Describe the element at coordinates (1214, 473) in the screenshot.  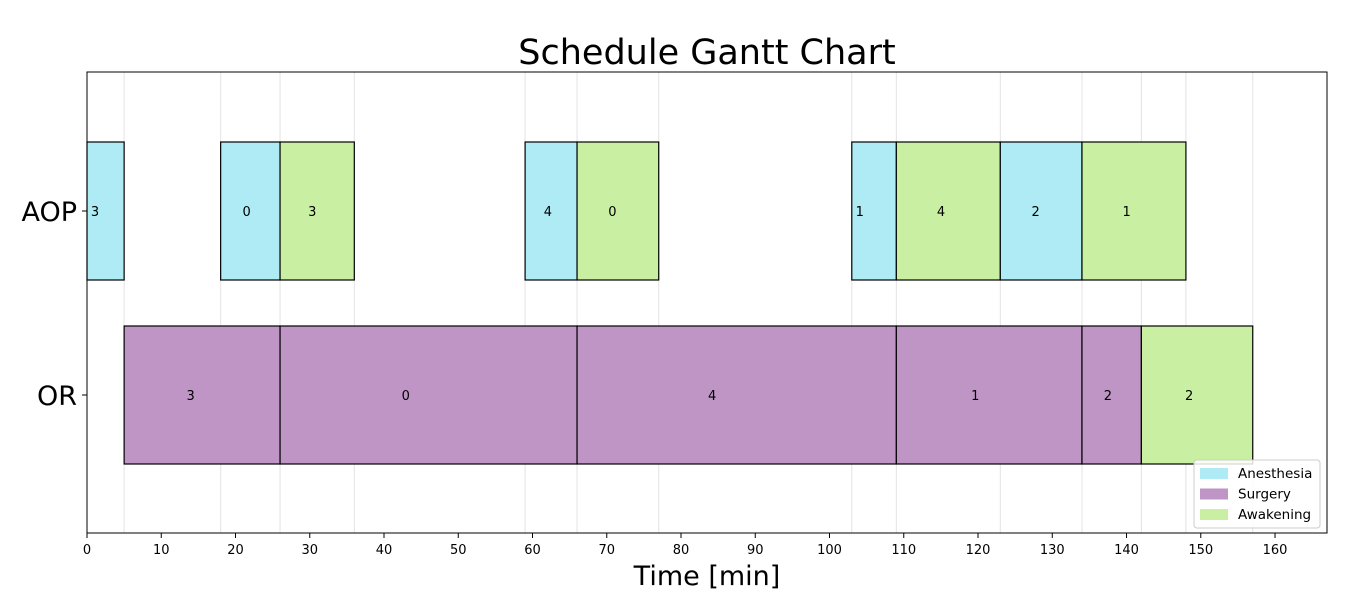
I see `legend-swatch-anesthesia` at that location.